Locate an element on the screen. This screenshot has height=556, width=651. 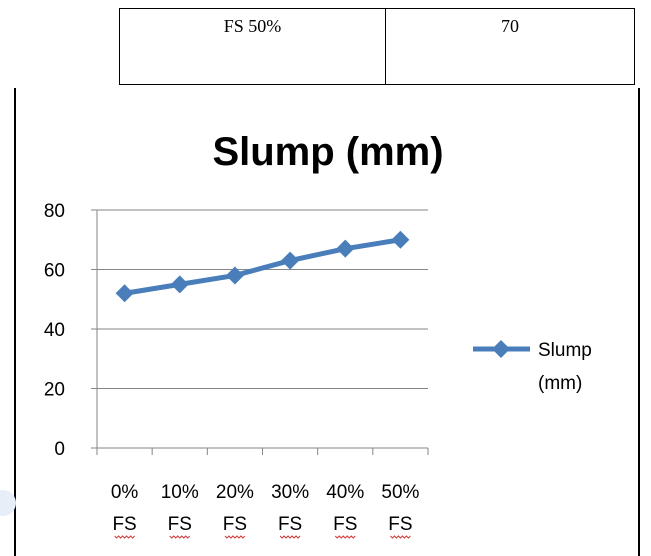
y-tick-label: 80 is located at coordinates (54, 211).